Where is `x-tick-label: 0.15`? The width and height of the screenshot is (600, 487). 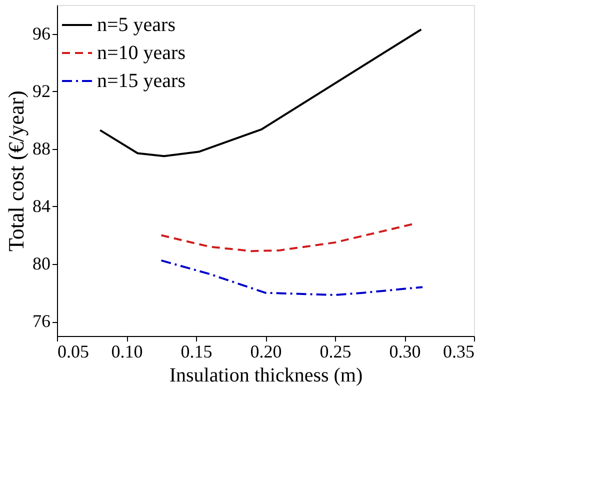 x-tick-label: 0.15 is located at coordinates (196, 352).